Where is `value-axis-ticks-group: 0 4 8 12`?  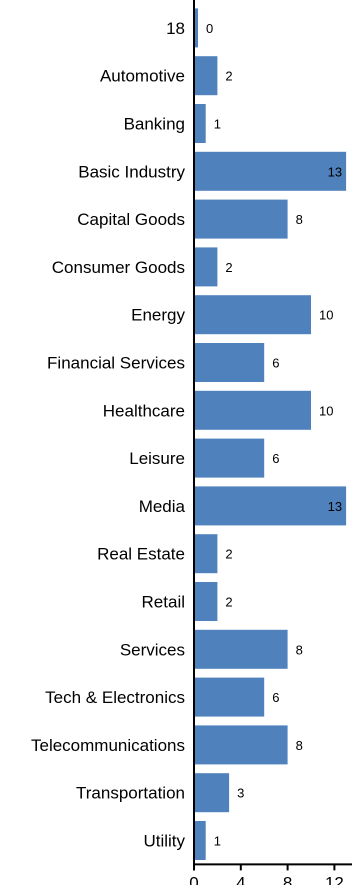
value-axis-ticks-group: 0 4 8 12 is located at coordinates (266, 874).